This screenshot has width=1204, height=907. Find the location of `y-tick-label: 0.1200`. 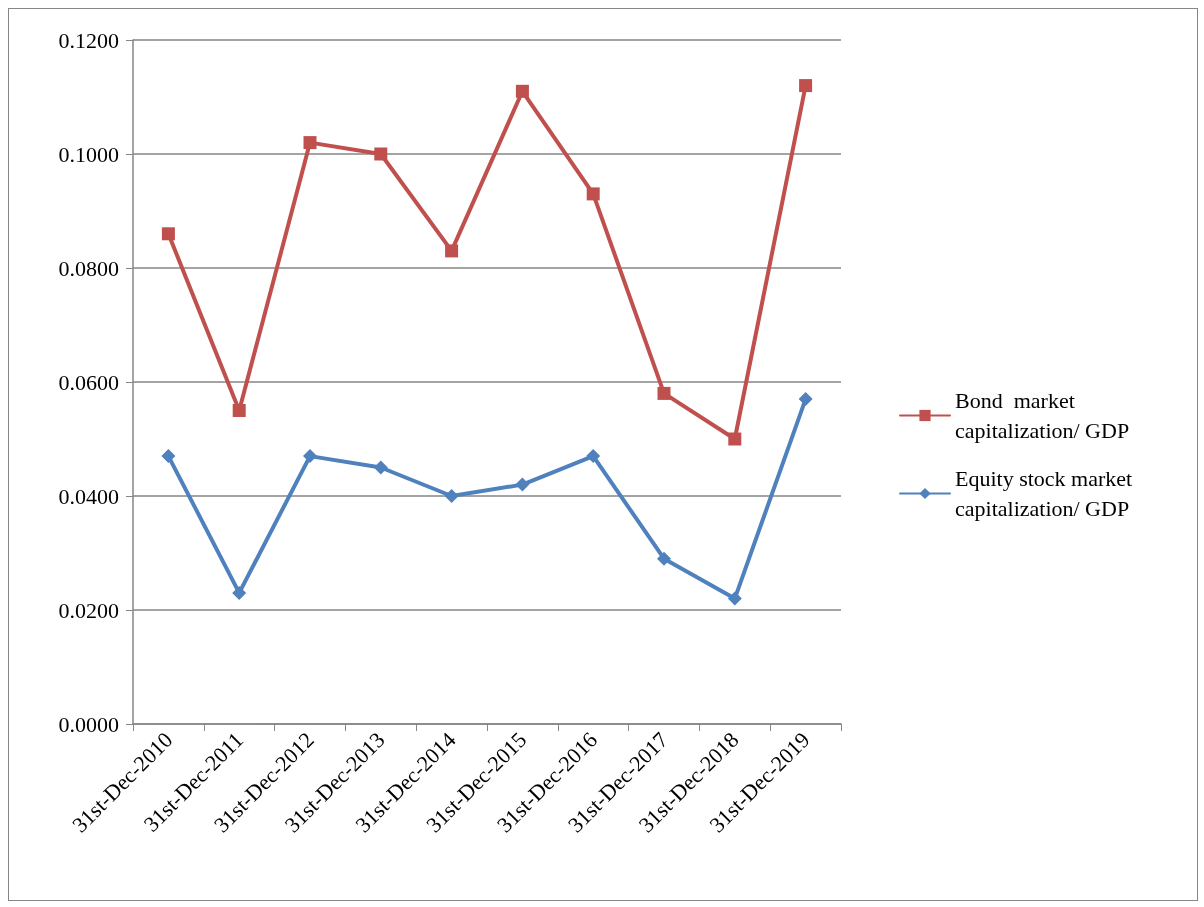

y-tick-label: 0.1200 is located at coordinates (88, 40).